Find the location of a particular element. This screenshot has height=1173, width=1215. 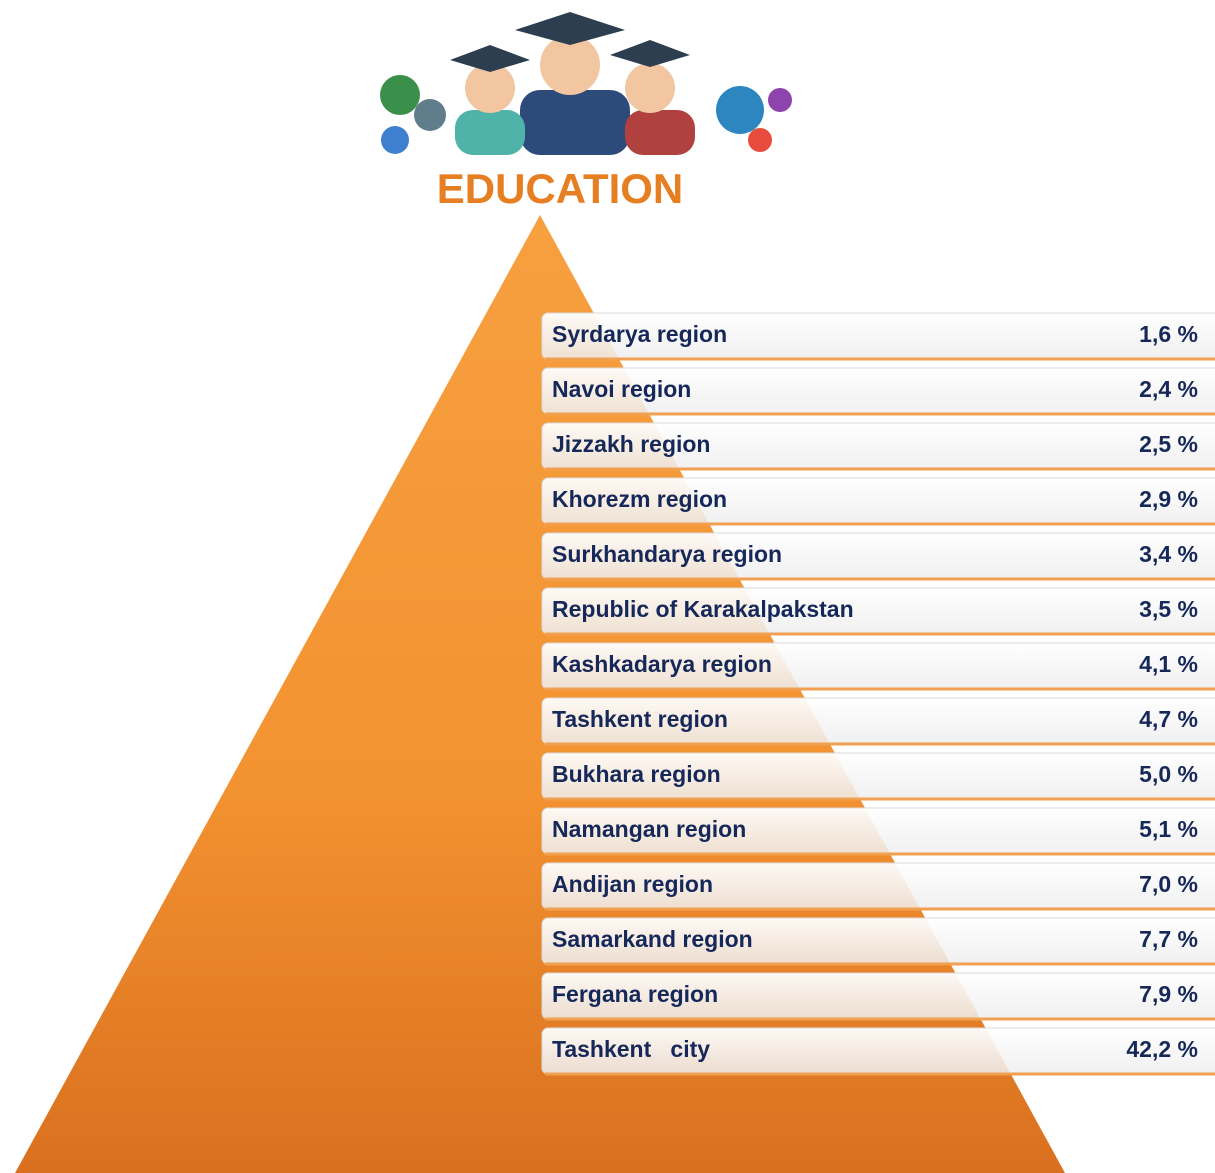

row-value: 2,5 % is located at coordinates (1168, 444).